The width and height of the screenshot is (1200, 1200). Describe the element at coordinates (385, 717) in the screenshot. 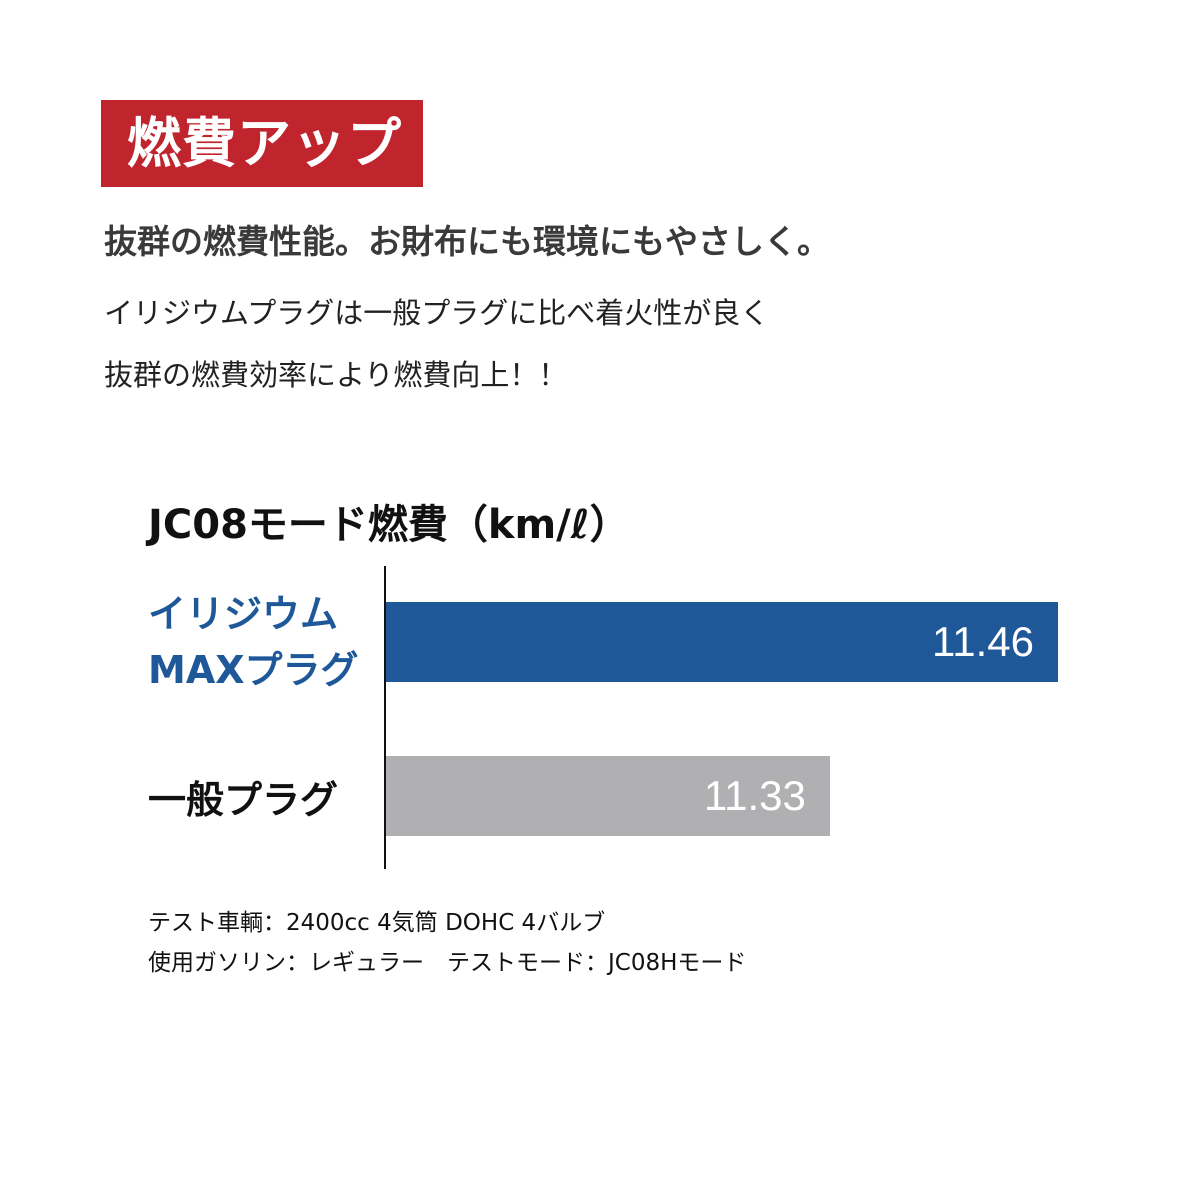

I see `chart-axis` at that location.